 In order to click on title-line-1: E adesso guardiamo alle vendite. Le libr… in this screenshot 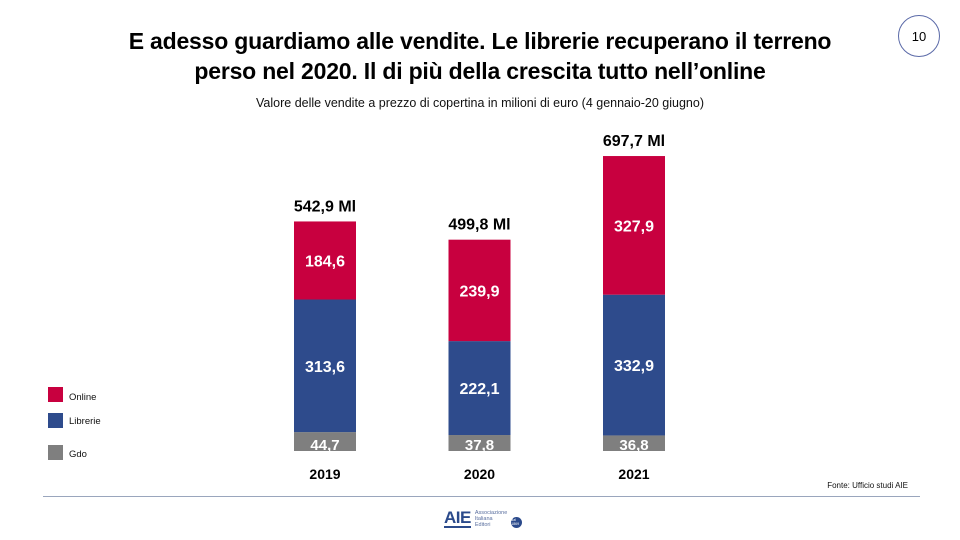, I will do `click(480, 41)`.